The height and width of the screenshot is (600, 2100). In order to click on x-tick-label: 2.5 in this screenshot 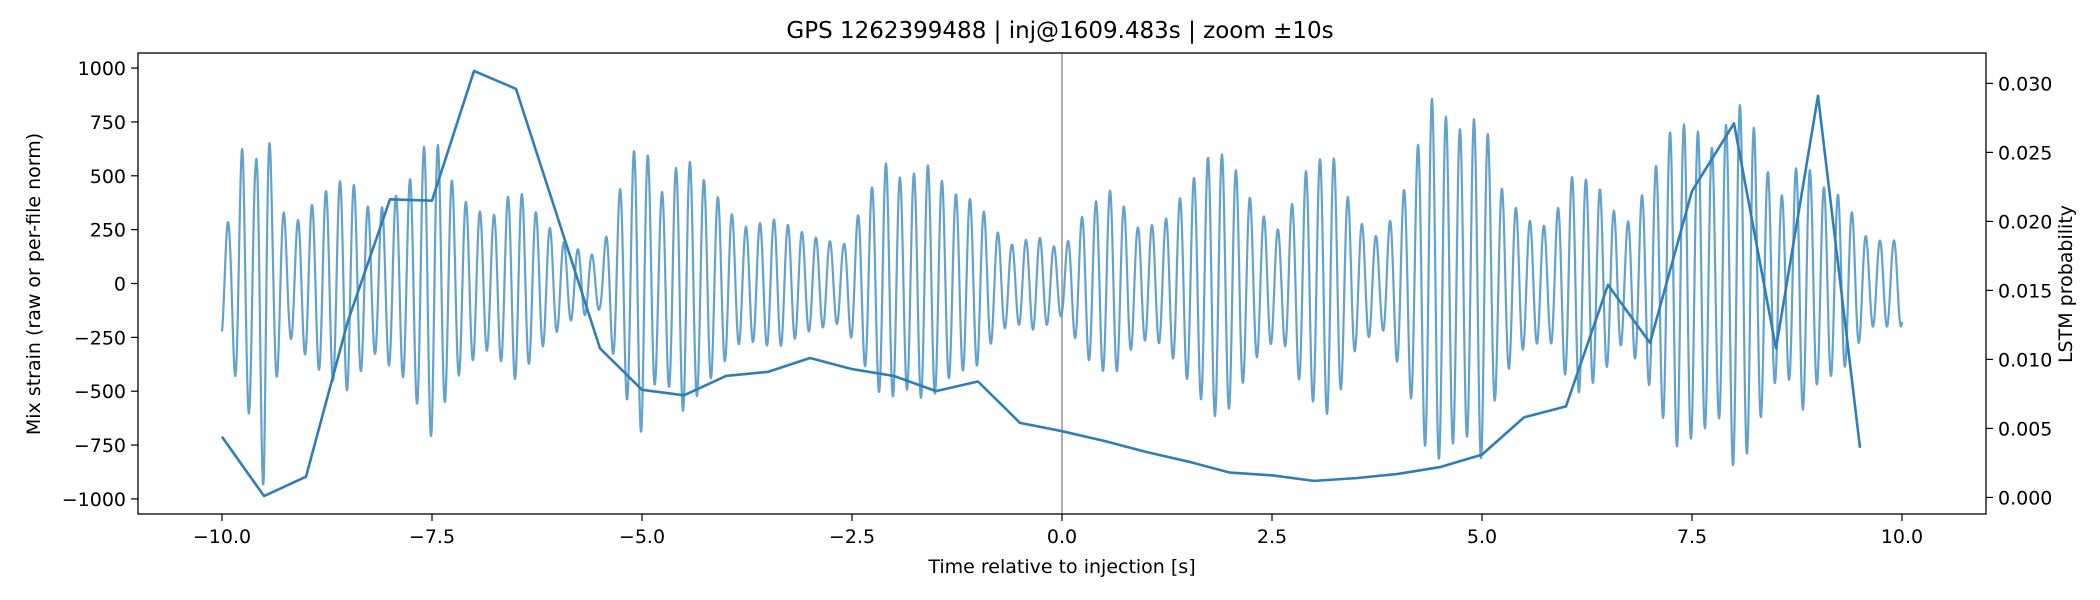, I will do `click(1272, 537)`.